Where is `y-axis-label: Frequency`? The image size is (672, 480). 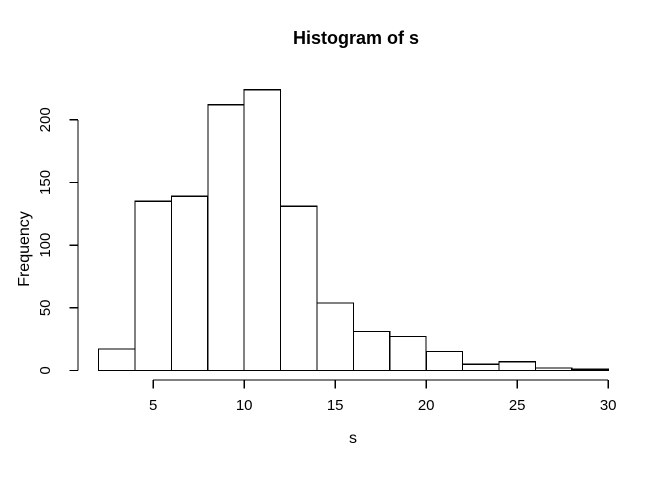 y-axis-label: Frequency is located at coordinates (24, 249).